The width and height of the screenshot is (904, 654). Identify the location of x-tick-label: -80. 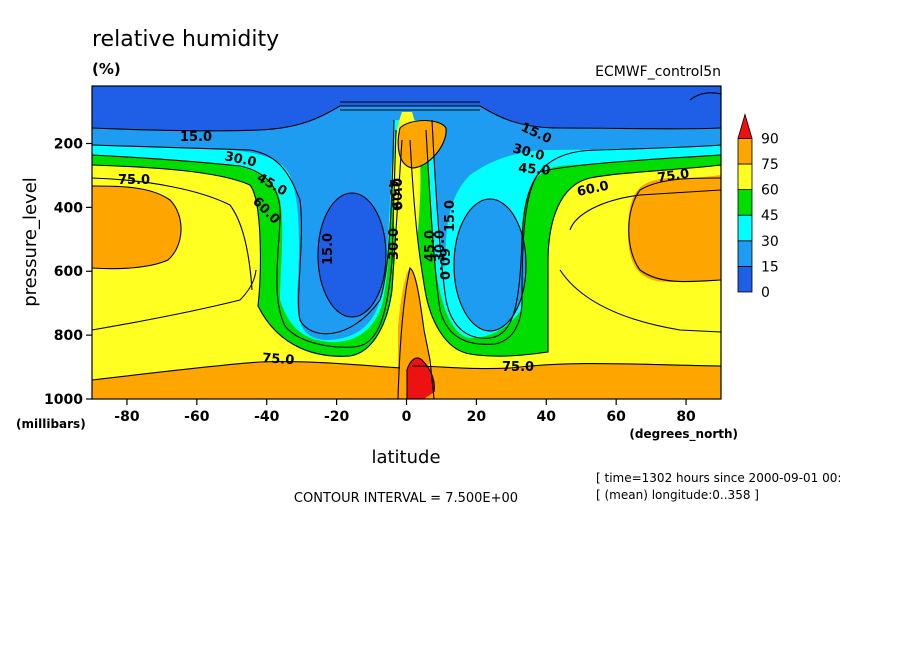
(127, 417).